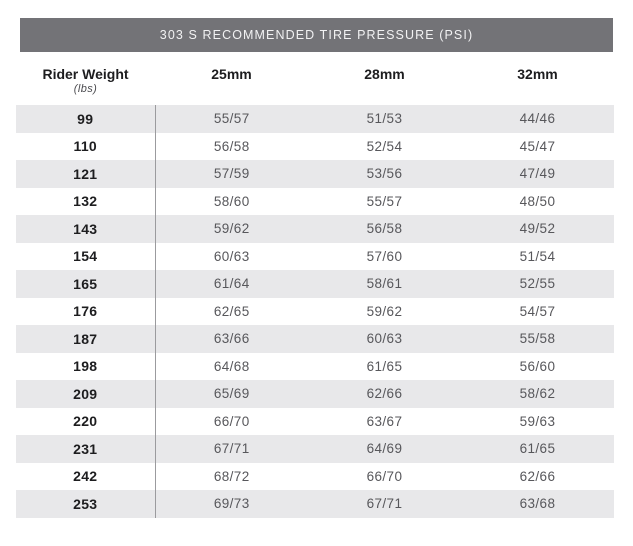  What do you see at coordinates (384, 421) in the screenshot?
I see `pressure-value: 63/67` at bounding box center [384, 421].